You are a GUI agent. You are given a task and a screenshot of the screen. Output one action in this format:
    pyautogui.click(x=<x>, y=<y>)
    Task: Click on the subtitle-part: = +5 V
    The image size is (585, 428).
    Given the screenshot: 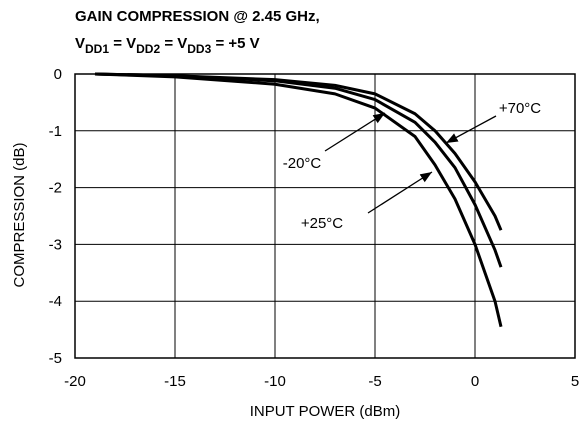 What is the action you would take?
    pyautogui.click(x=235, y=43)
    